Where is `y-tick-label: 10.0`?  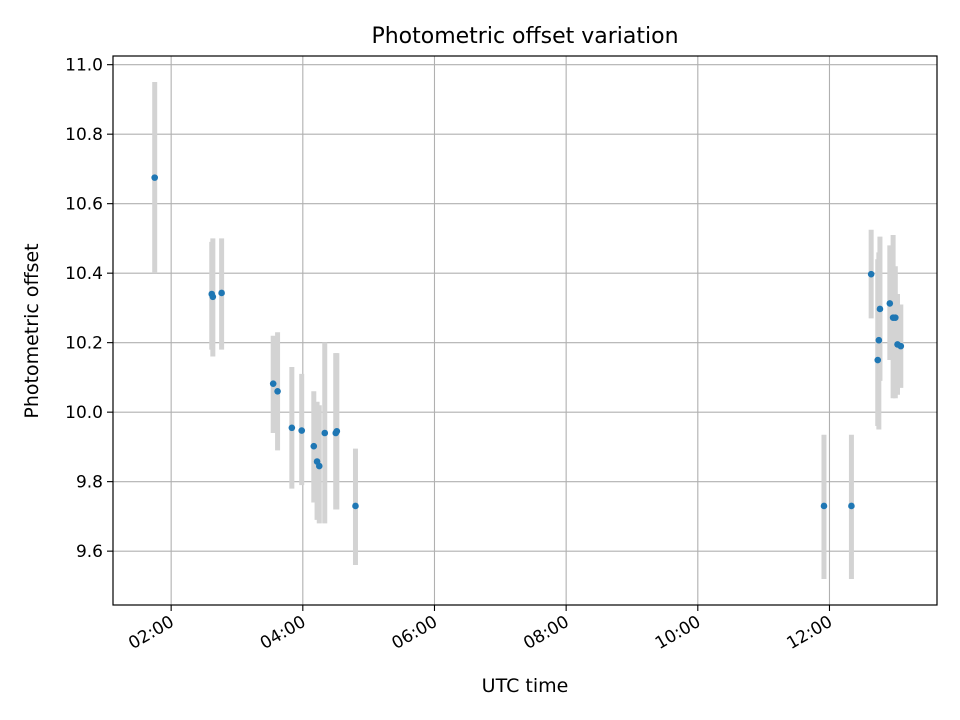 y-tick-label: 10.0 is located at coordinates (84, 413).